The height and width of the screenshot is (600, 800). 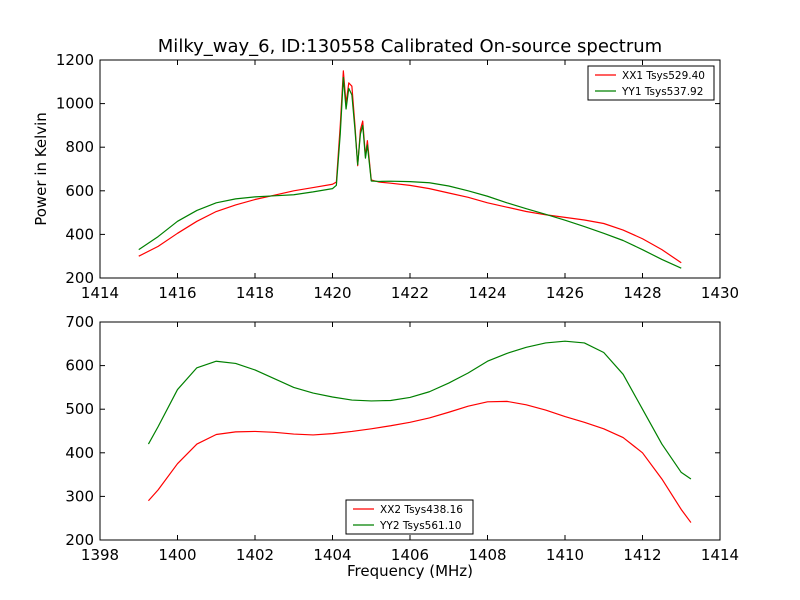 What do you see at coordinates (565, 555) in the screenshot?
I see `x-tick-label: 1410` at bounding box center [565, 555].